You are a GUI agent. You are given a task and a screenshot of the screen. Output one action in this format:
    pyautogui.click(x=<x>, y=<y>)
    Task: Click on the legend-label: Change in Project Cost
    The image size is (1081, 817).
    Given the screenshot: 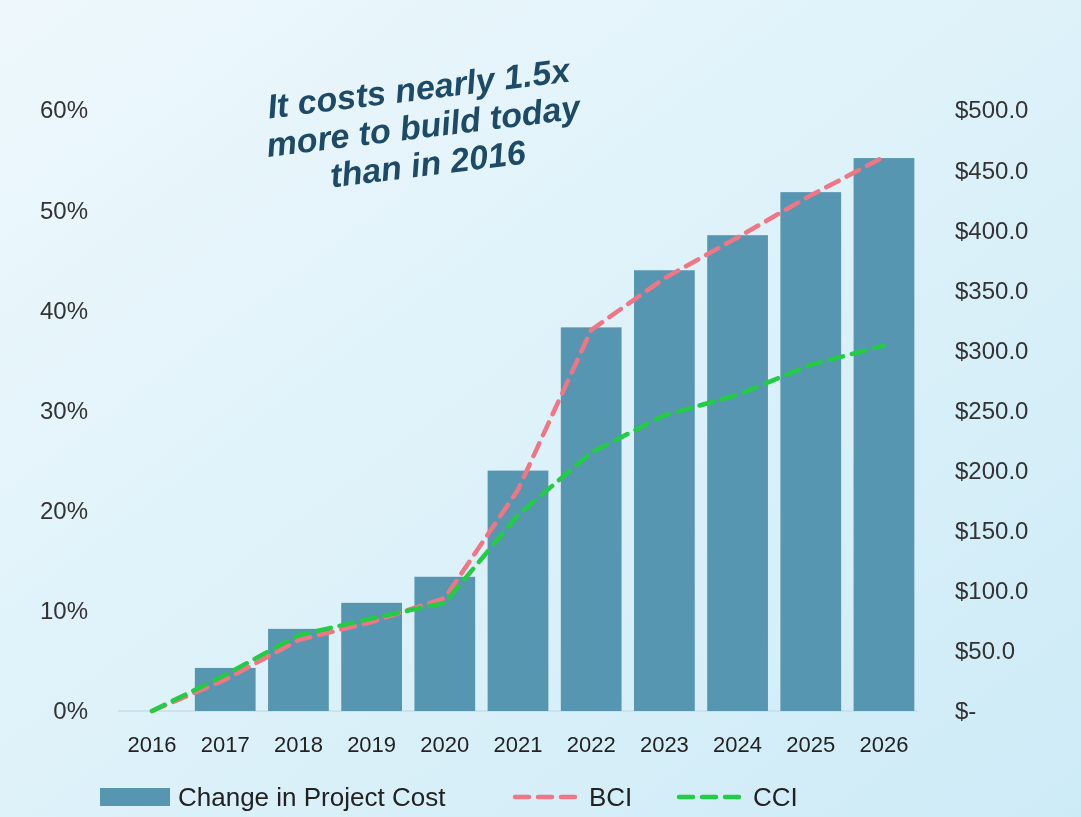 What is the action you would take?
    pyautogui.click(x=312, y=797)
    